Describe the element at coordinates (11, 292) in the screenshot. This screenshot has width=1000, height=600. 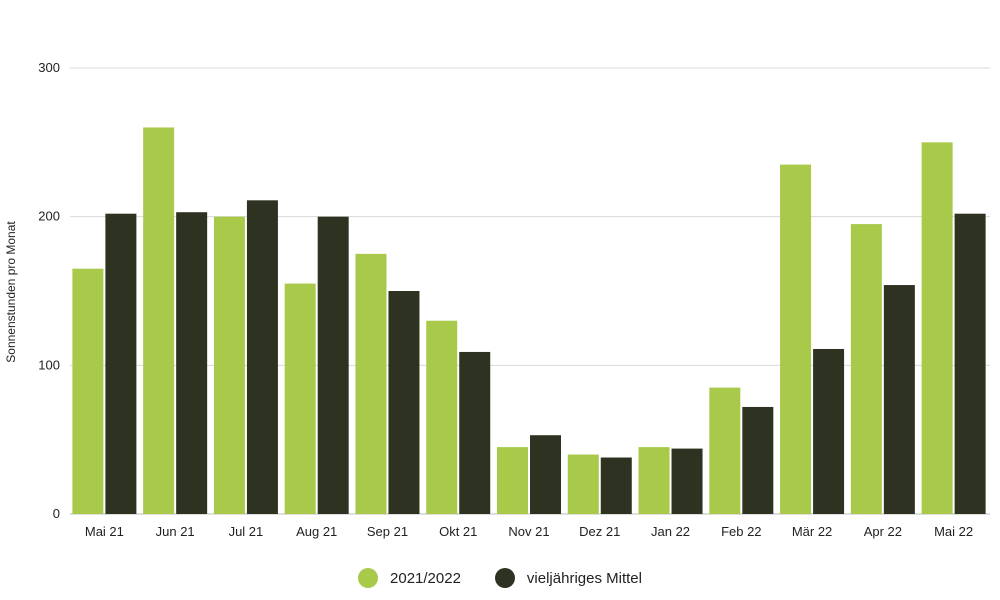
I see `y-axis-title: Sonnenstunden pro Monat` at that location.